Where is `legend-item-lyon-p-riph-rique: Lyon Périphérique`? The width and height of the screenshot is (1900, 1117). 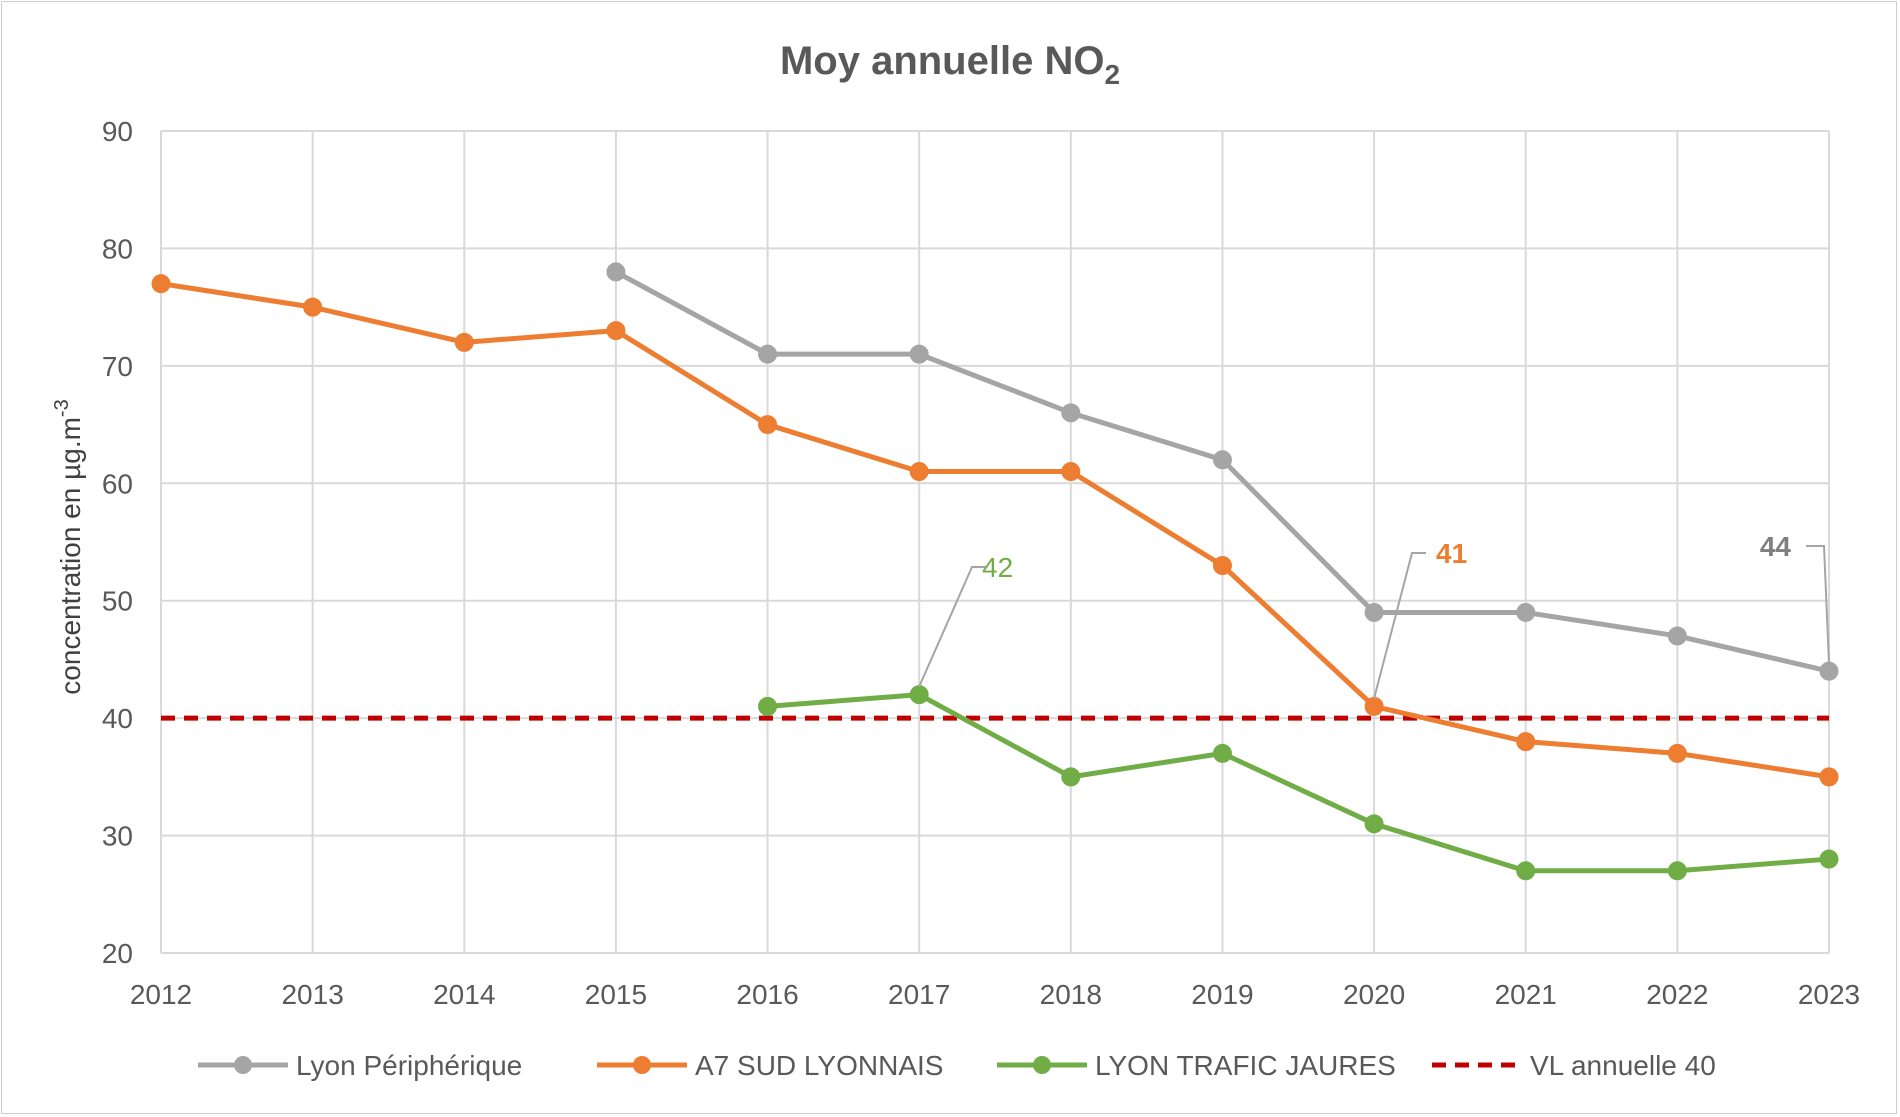
legend-item-lyon-p-riph-rique: Lyon Périphérique is located at coordinates (360, 1065).